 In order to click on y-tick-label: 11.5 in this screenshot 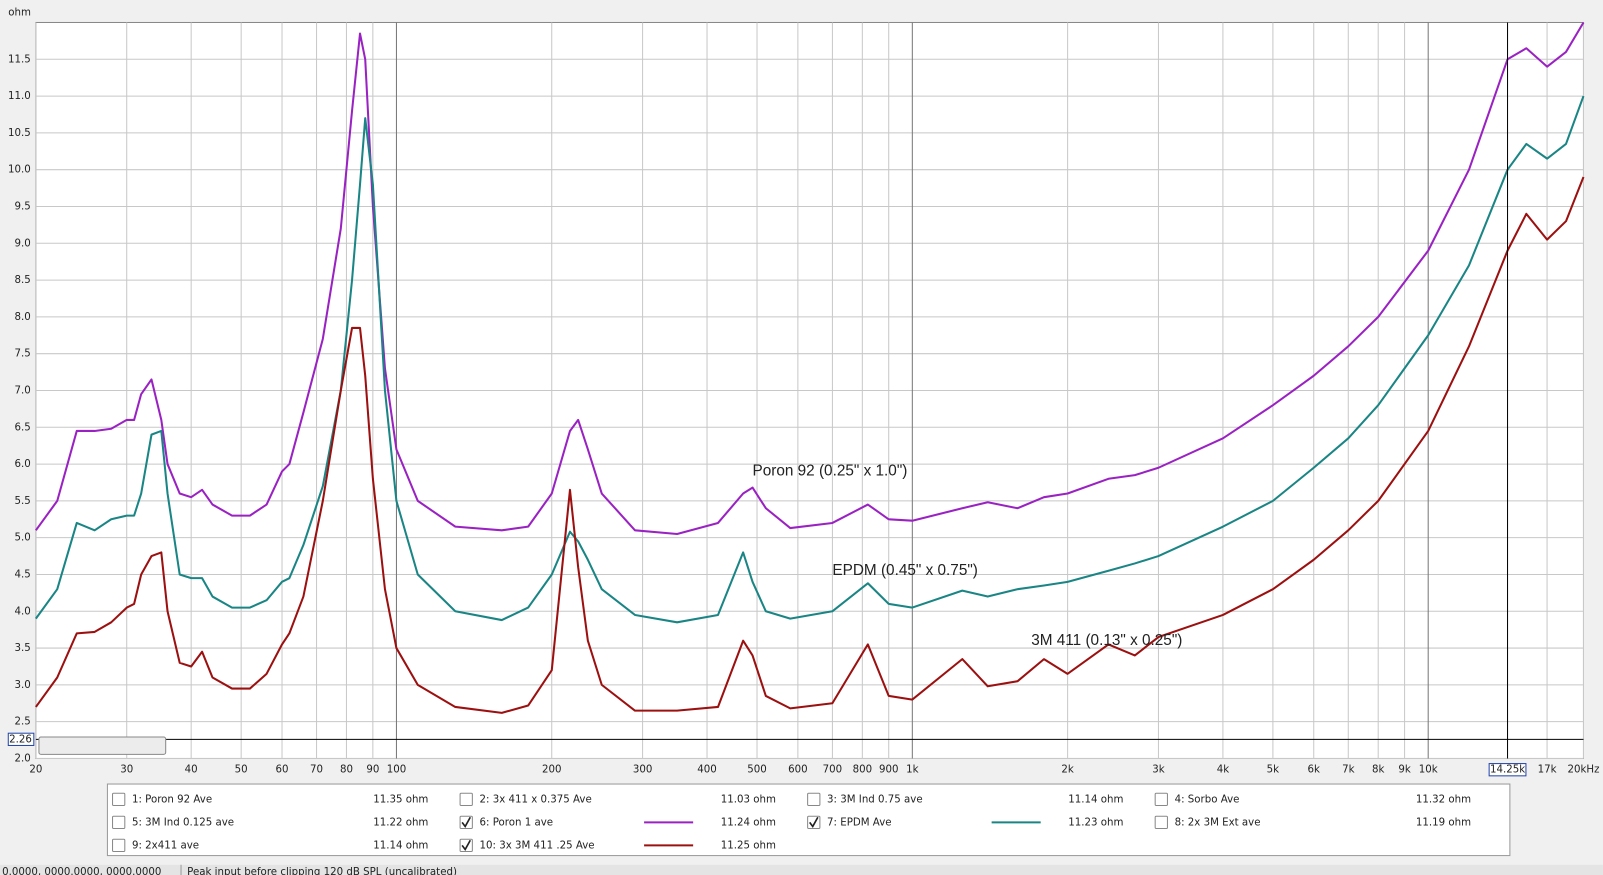, I will do `click(19, 59)`.